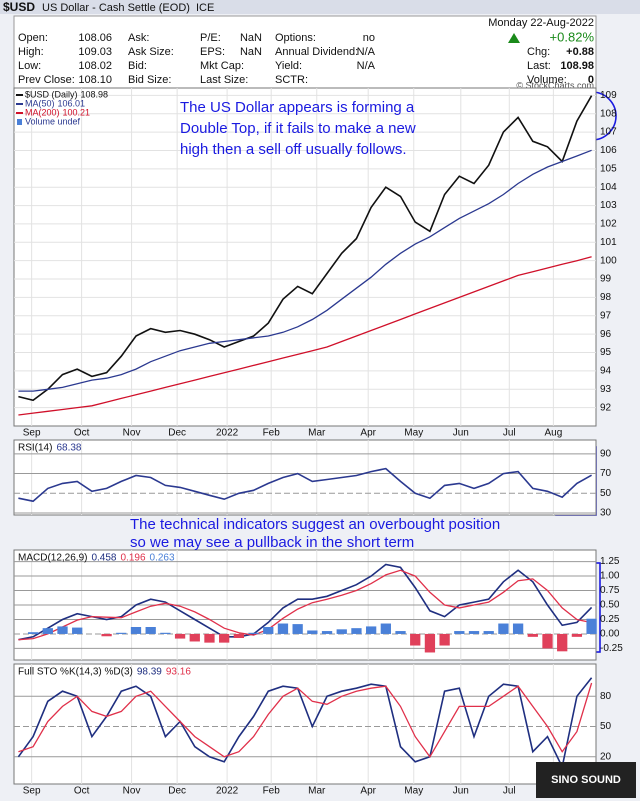 The image size is (640, 801). Describe the element at coordinates (151, 52) in the screenshot. I see `field-label: Ask Size:` at that location.